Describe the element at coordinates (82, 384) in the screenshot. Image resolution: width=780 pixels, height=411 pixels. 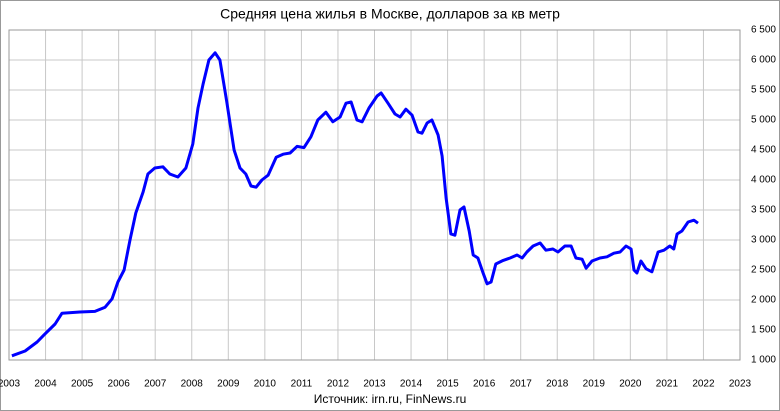
I see `x-tick-label: 2005` at that location.